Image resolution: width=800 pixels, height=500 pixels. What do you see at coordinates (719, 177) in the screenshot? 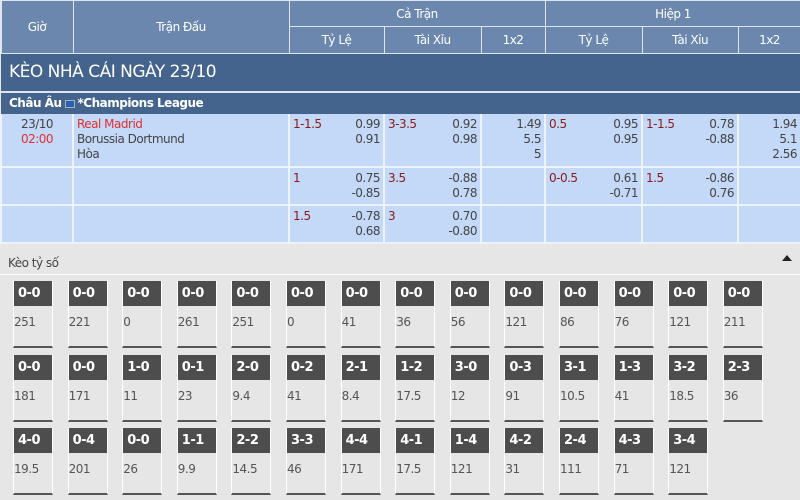
I see `odd: -0.86` at bounding box center [719, 177].